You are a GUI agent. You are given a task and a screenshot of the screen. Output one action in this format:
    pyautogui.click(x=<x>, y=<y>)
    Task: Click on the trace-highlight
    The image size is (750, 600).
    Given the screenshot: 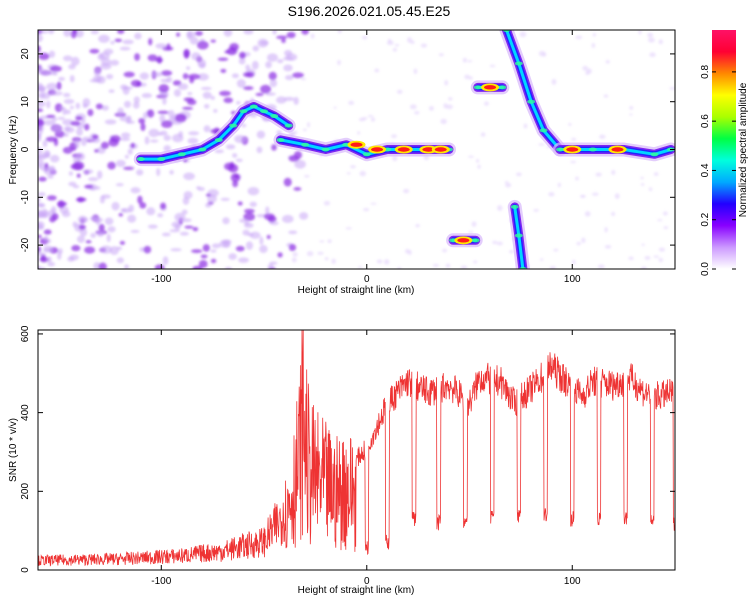 What is the action you would take?
    pyautogui.click(x=233, y=125)
    